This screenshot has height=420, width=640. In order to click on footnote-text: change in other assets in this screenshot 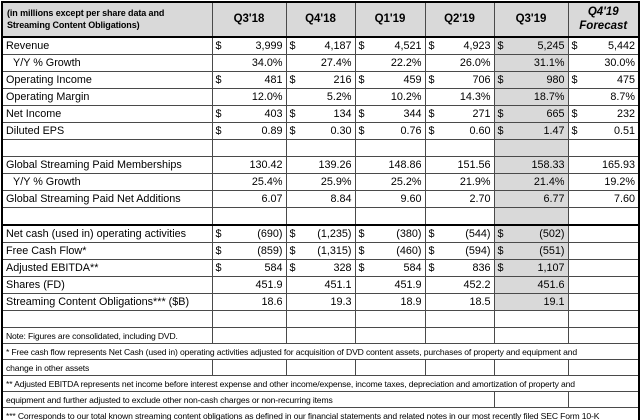, I will do `click(107, 367)`.